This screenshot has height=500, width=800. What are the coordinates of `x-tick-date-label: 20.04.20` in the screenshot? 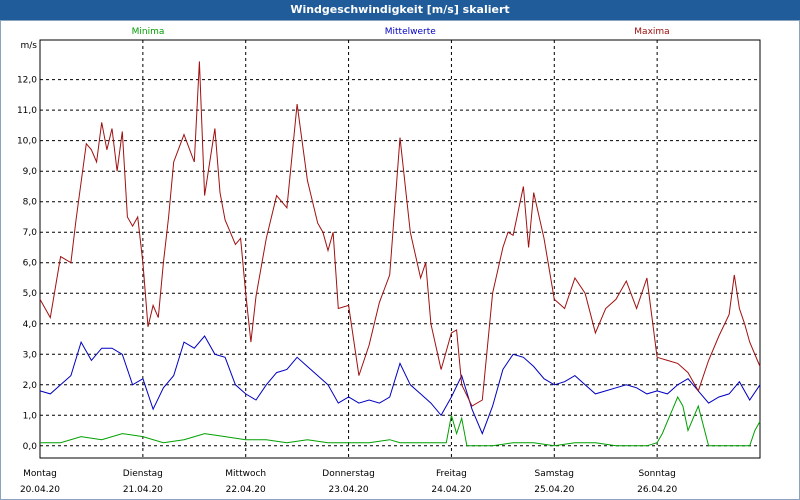 It's located at (40, 490).